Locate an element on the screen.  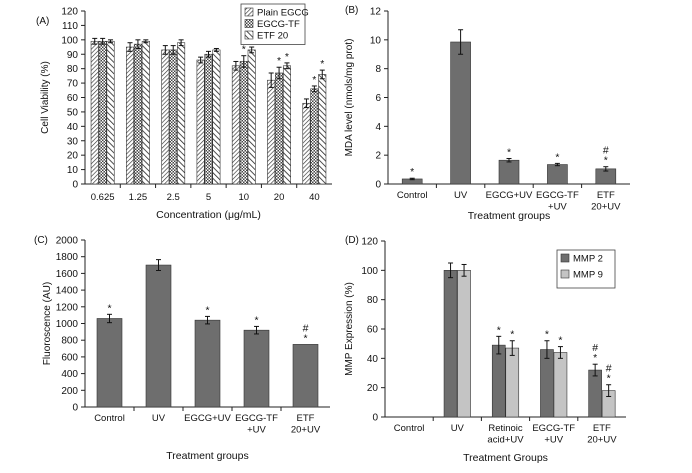
y-tick-label: 1400 is located at coordinates (67, 291).